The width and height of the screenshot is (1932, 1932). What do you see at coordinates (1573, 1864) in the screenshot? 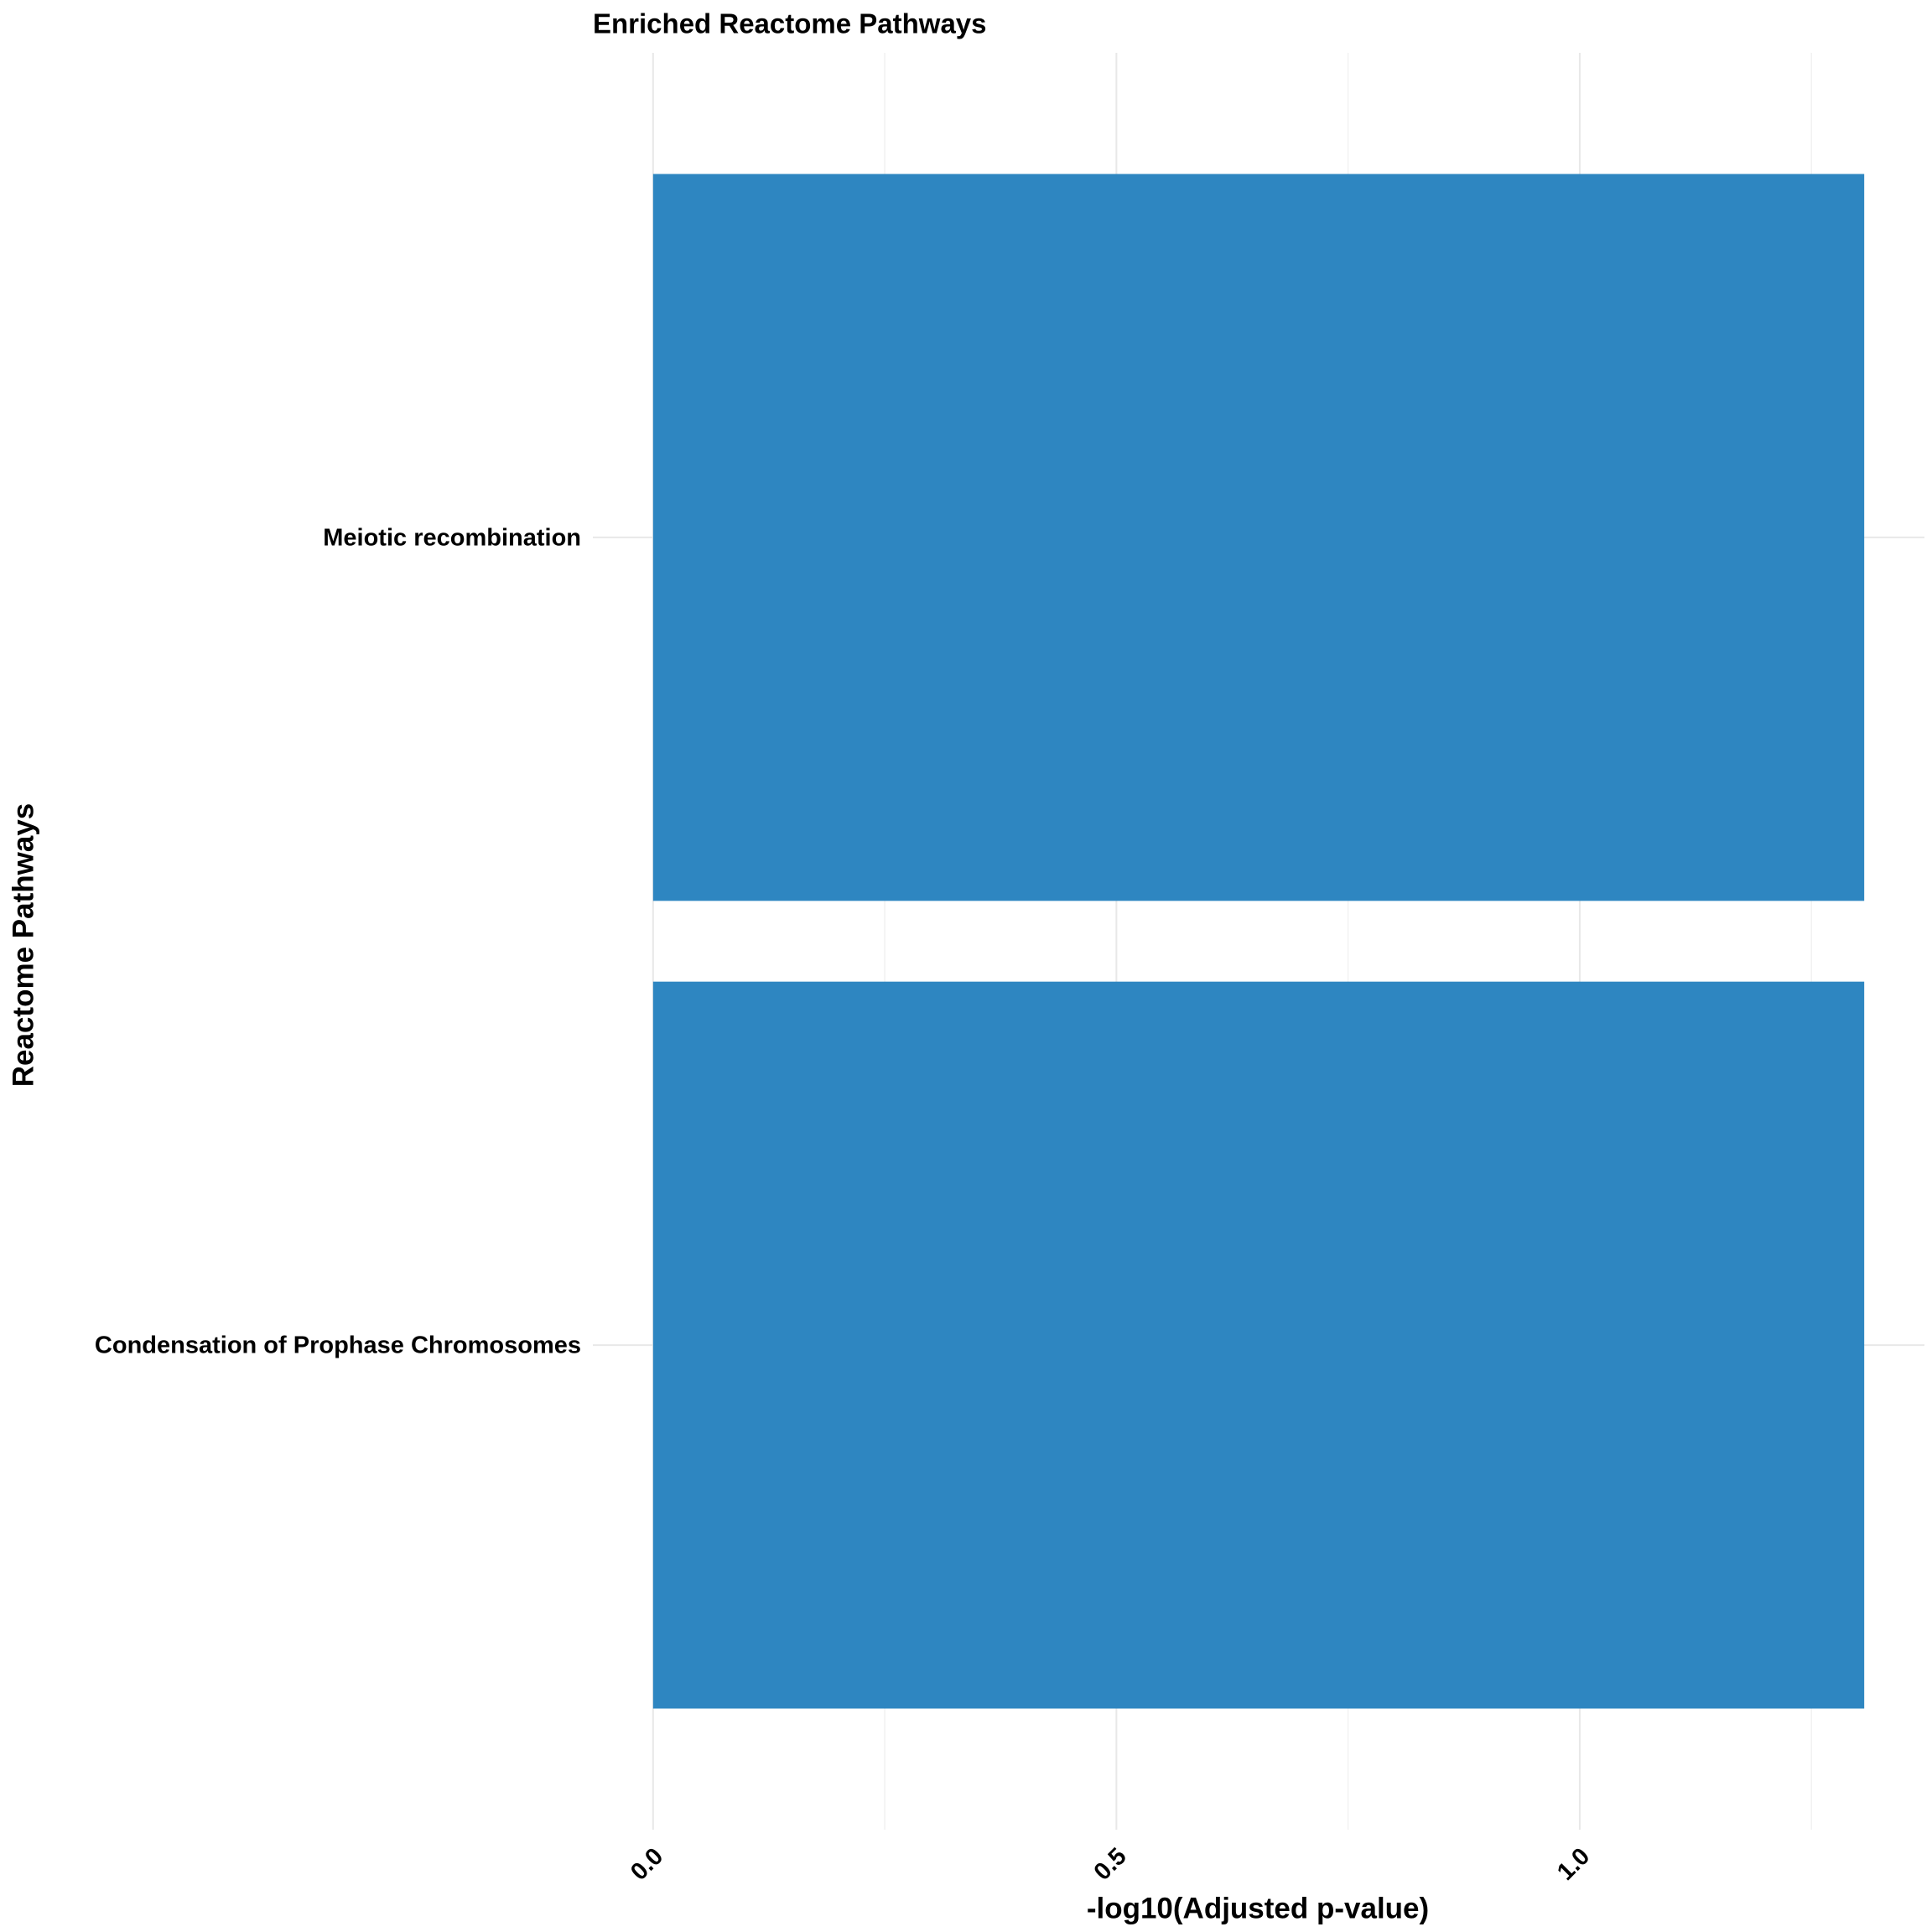
I see `x-tick-label: 1.0` at bounding box center [1573, 1864].